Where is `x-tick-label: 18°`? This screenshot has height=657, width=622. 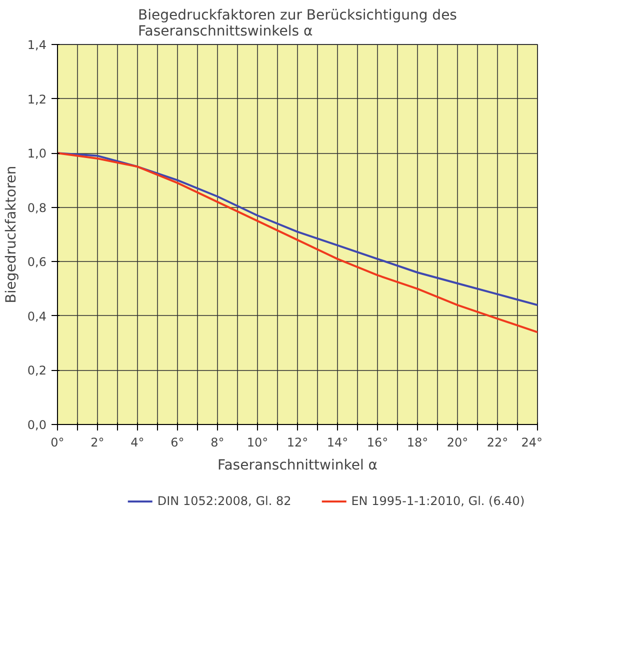 x-tick-label: 18° is located at coordinates (417, 443).